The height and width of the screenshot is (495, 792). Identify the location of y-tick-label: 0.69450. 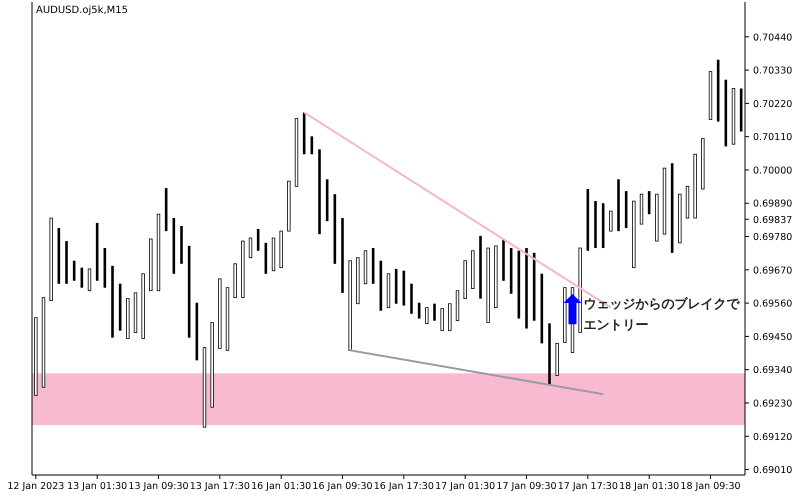
(772, 337).